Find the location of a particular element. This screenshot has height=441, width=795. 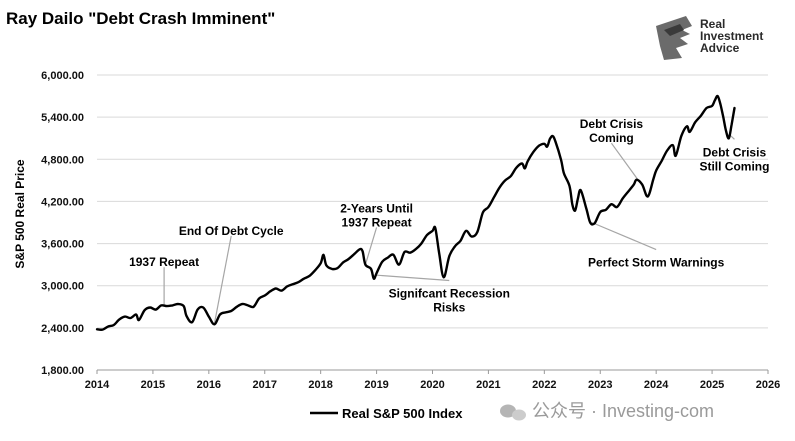

y-tick-label: 4,200.00 is located at coordinates (62, 202).